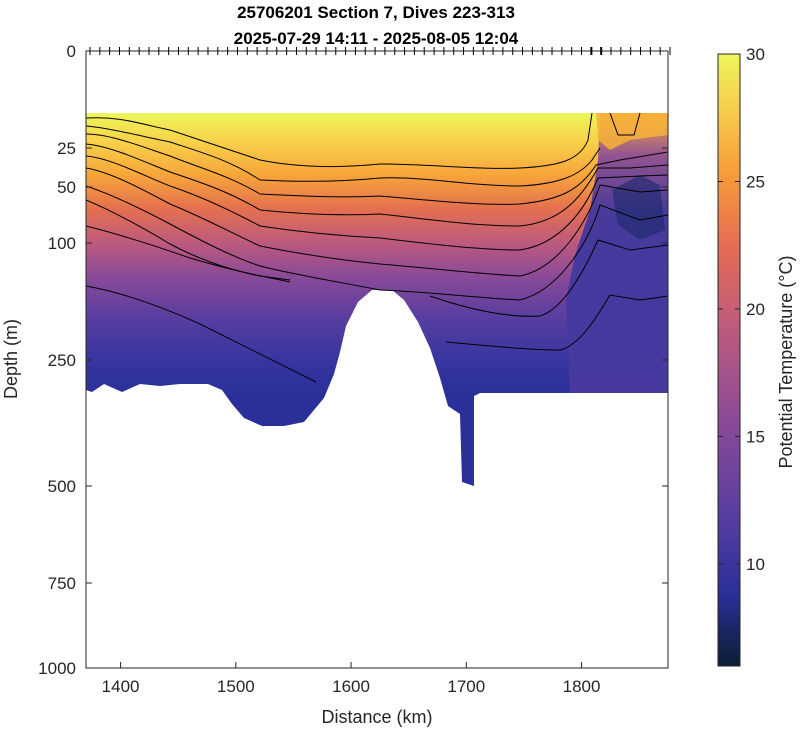 The image size is (800, 732). What do you see at coordinates (755, 309) in the screenshot?
I see `colorbar-tick-label: 20` at bounding box center [755, 309].